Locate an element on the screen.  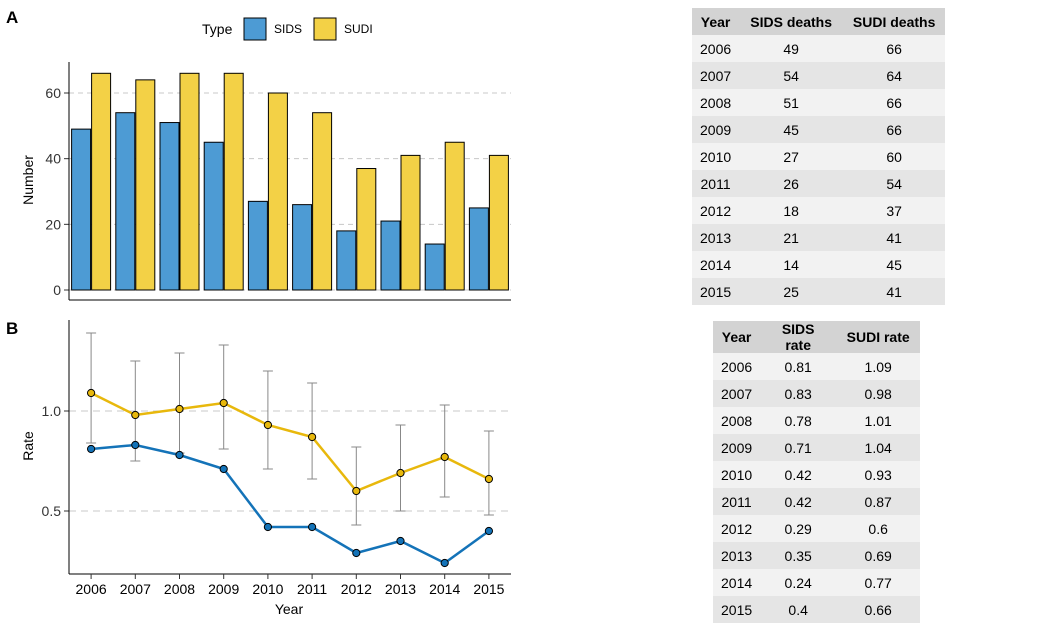
table-cell: 1.01 is located at coordinates (878, 420).